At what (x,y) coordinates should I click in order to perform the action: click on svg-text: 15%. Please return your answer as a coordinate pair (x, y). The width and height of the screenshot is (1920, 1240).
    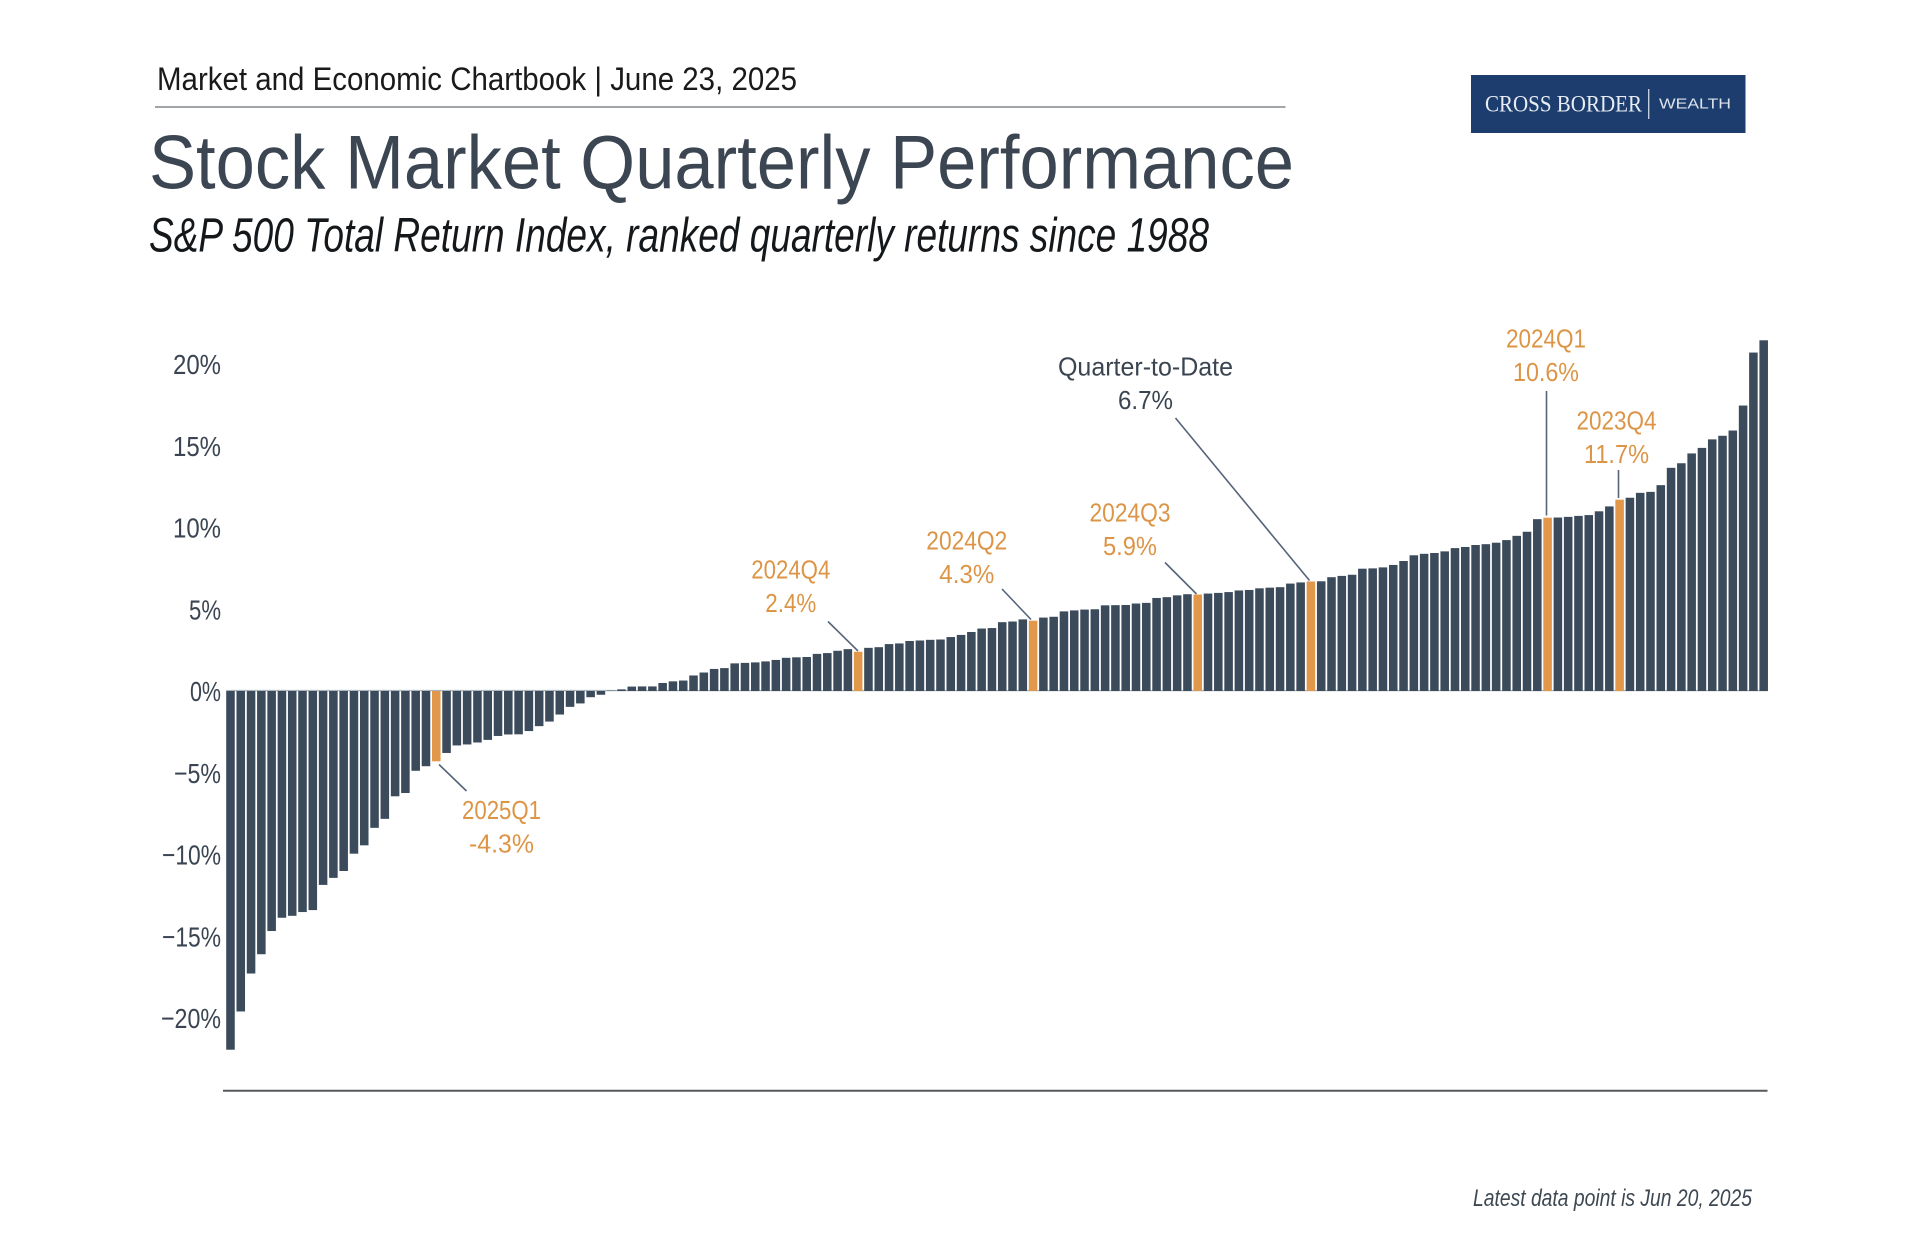
    Looking at the image, I should click on (197, 446).